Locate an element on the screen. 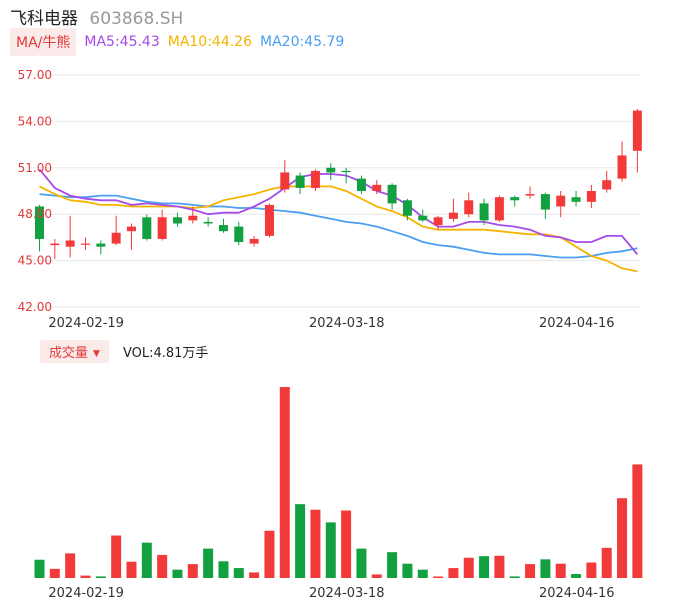  y-tick-label: 57.00 is located at coordinates (35, 75).